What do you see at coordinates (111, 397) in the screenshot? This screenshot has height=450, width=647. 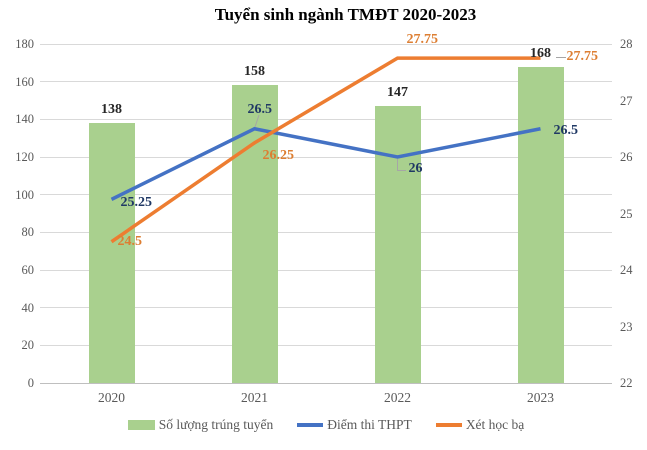 I see `x-axis-label: 2020` at bounding box center [111, 397].